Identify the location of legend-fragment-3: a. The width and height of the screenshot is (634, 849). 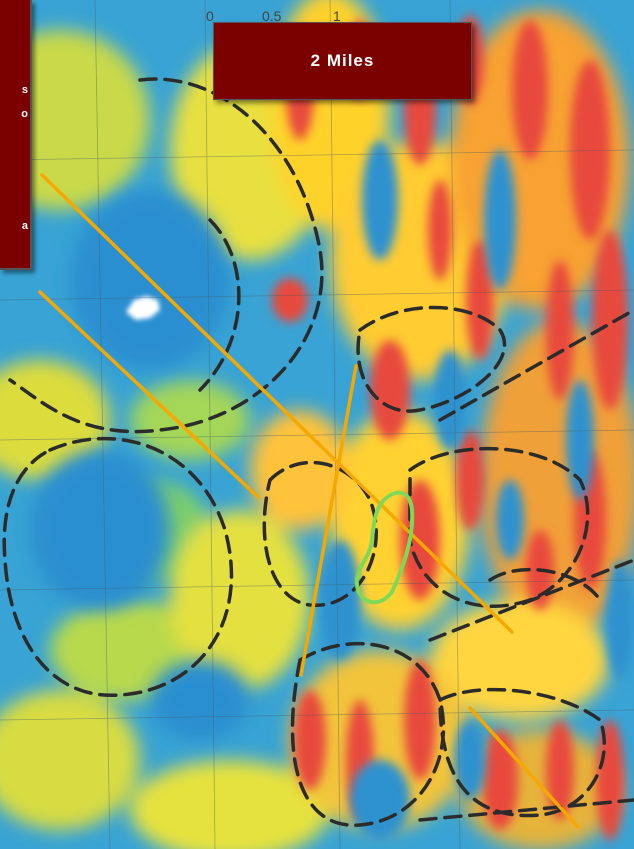
(24, 226).